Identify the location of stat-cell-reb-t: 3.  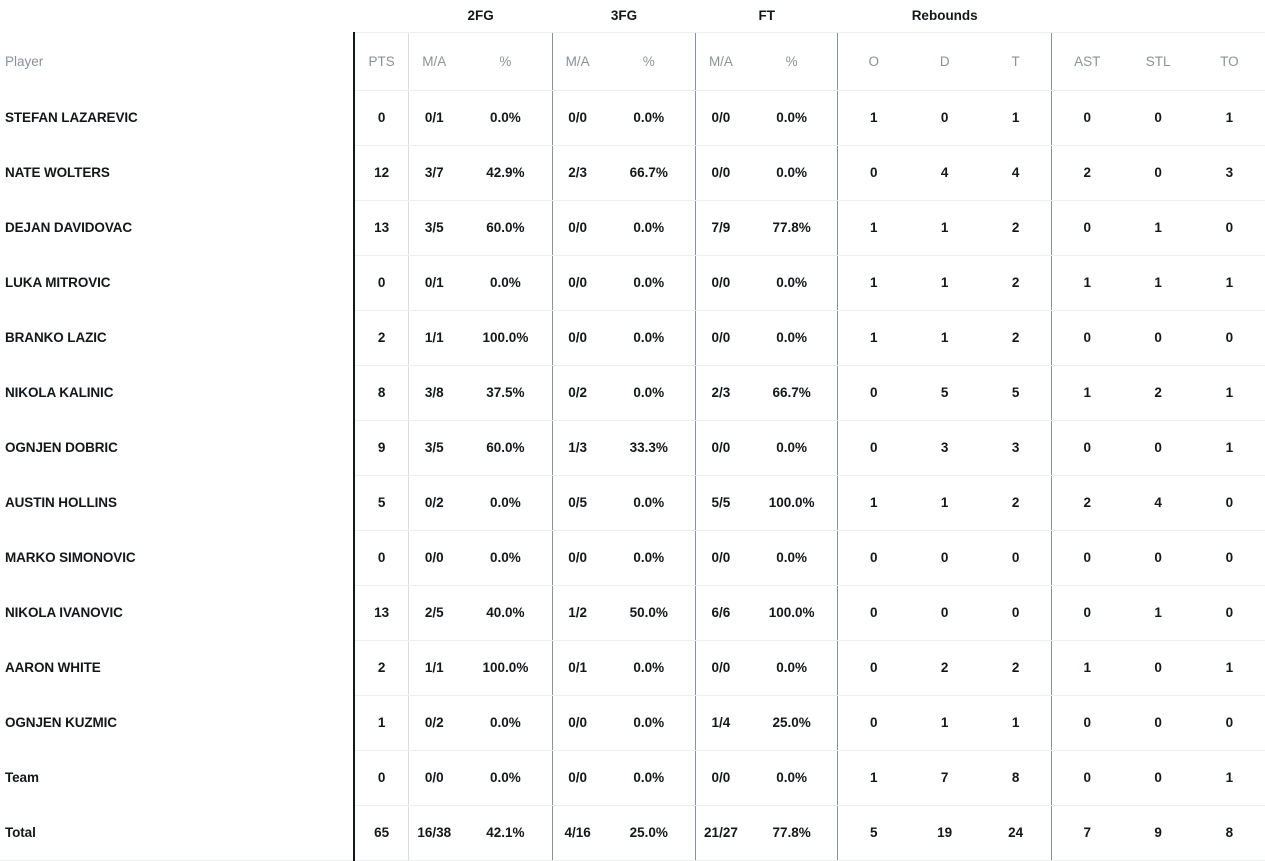
(1016, 448).